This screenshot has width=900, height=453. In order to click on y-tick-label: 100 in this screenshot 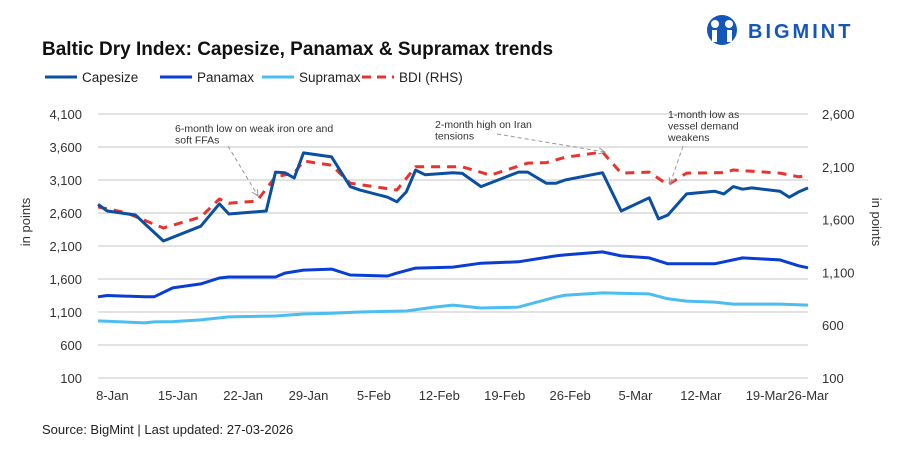, I will do `click(71, 378)`.